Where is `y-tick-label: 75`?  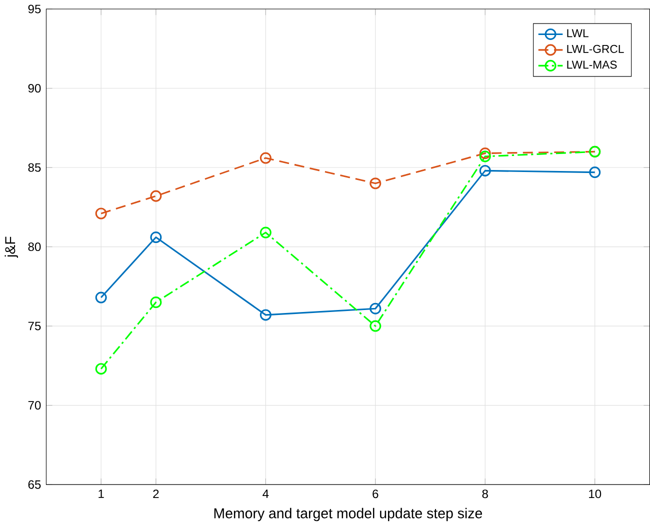
y-tick-label: 75 is located at coordinates (34, 326).